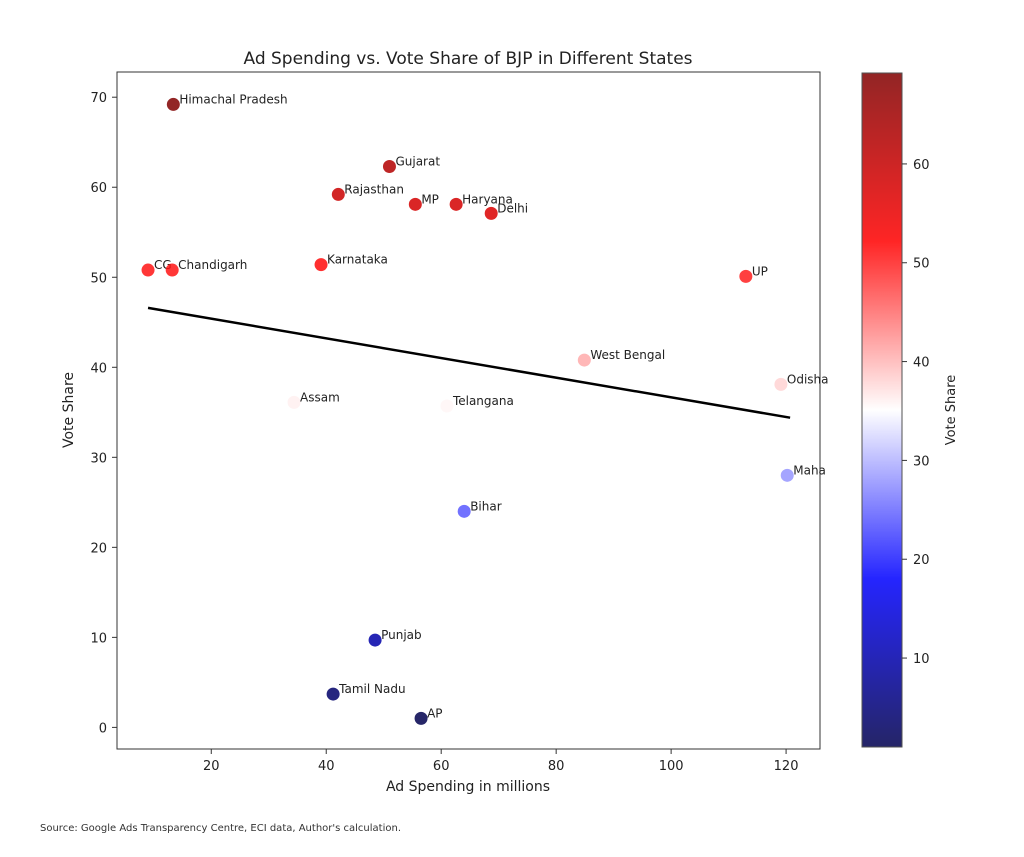  What do you see at coordinates (469, 362) in the screenshot?
I see `trendline` at bounding box center [469, 362].